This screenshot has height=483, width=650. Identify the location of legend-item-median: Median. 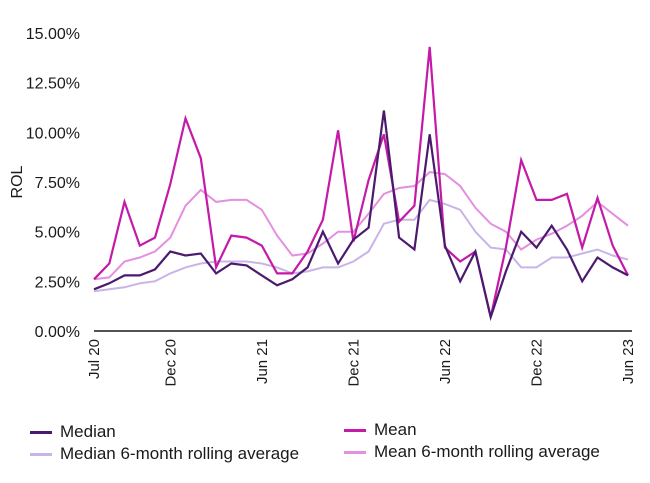
(73, 432).